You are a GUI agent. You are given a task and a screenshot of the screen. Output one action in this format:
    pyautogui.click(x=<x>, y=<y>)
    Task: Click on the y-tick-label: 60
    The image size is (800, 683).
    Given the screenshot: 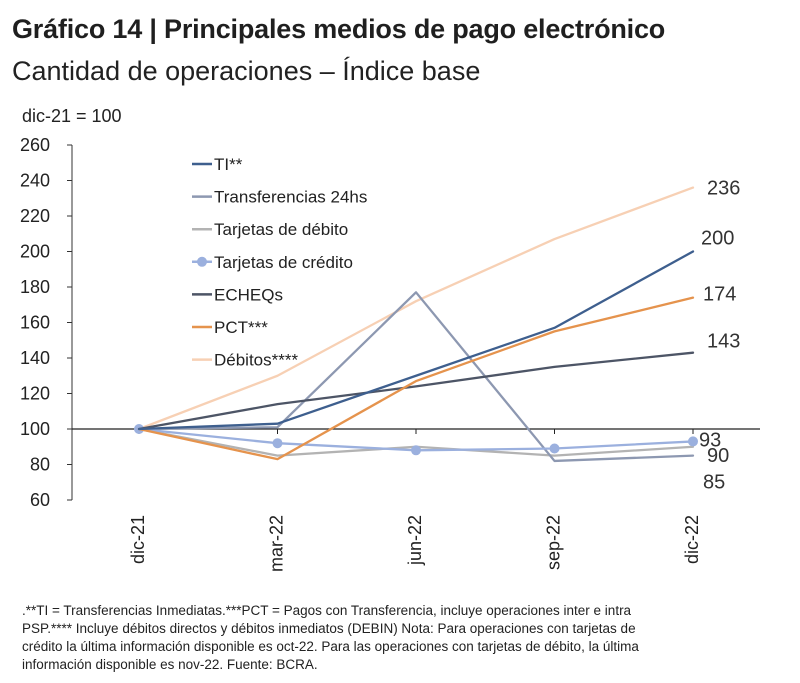 What is the action you would take?
    pyautogui.click(x=40, y=500)
    